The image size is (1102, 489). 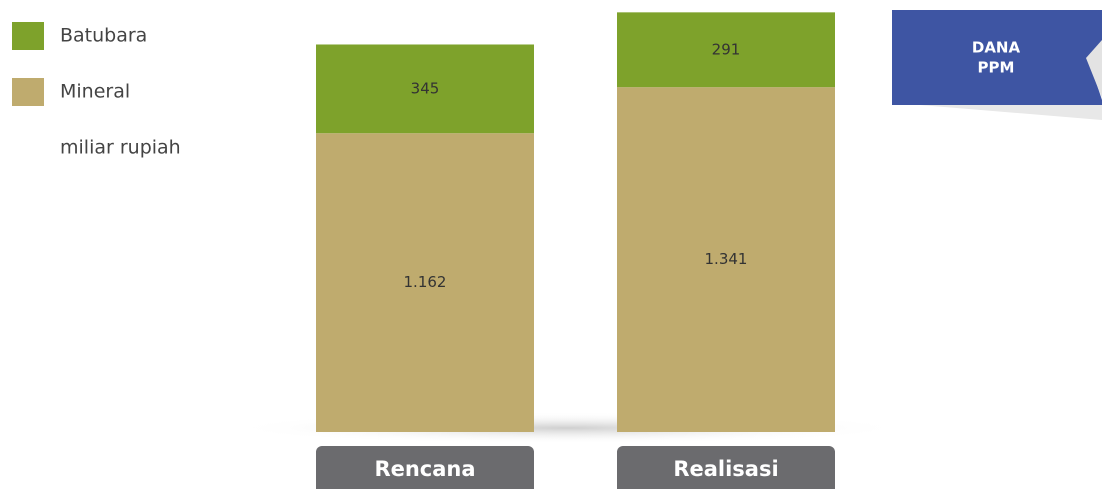 I want to click on legend-label: Batubara, so click(x=103, y=36).